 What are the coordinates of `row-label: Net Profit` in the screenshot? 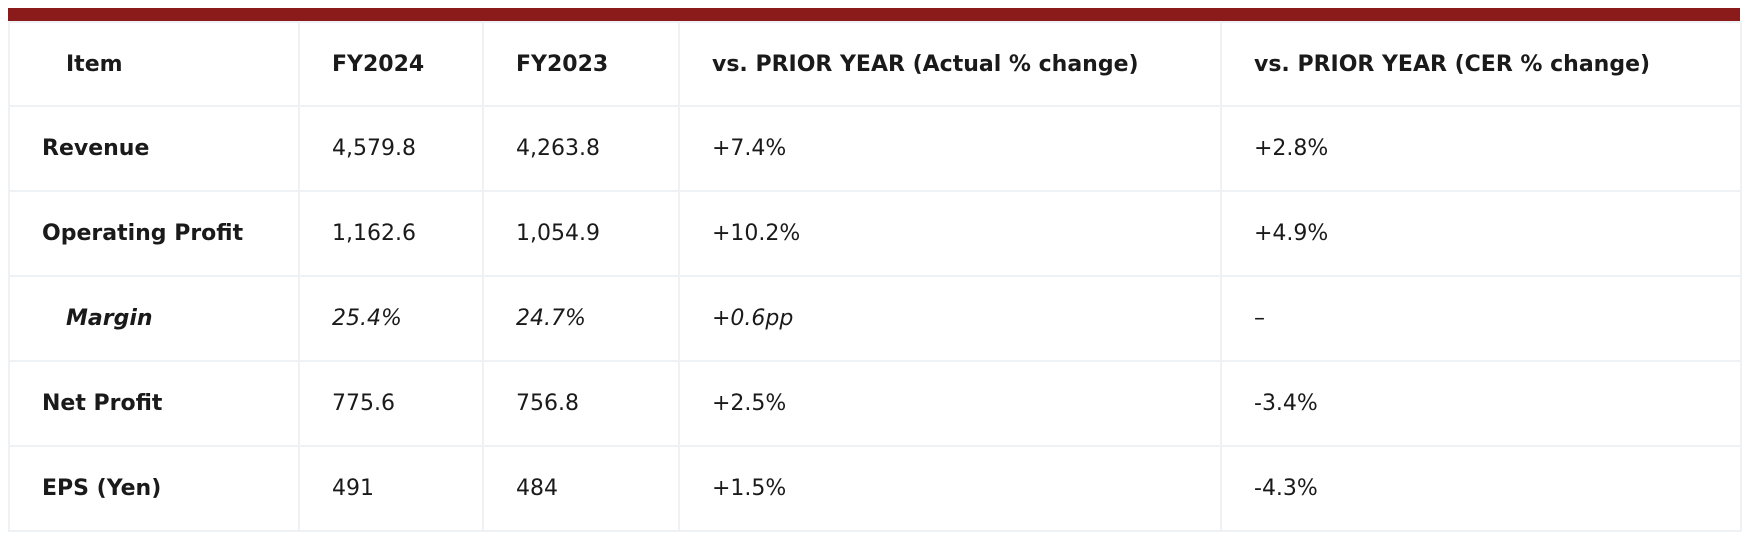 It's located at (154, 403).